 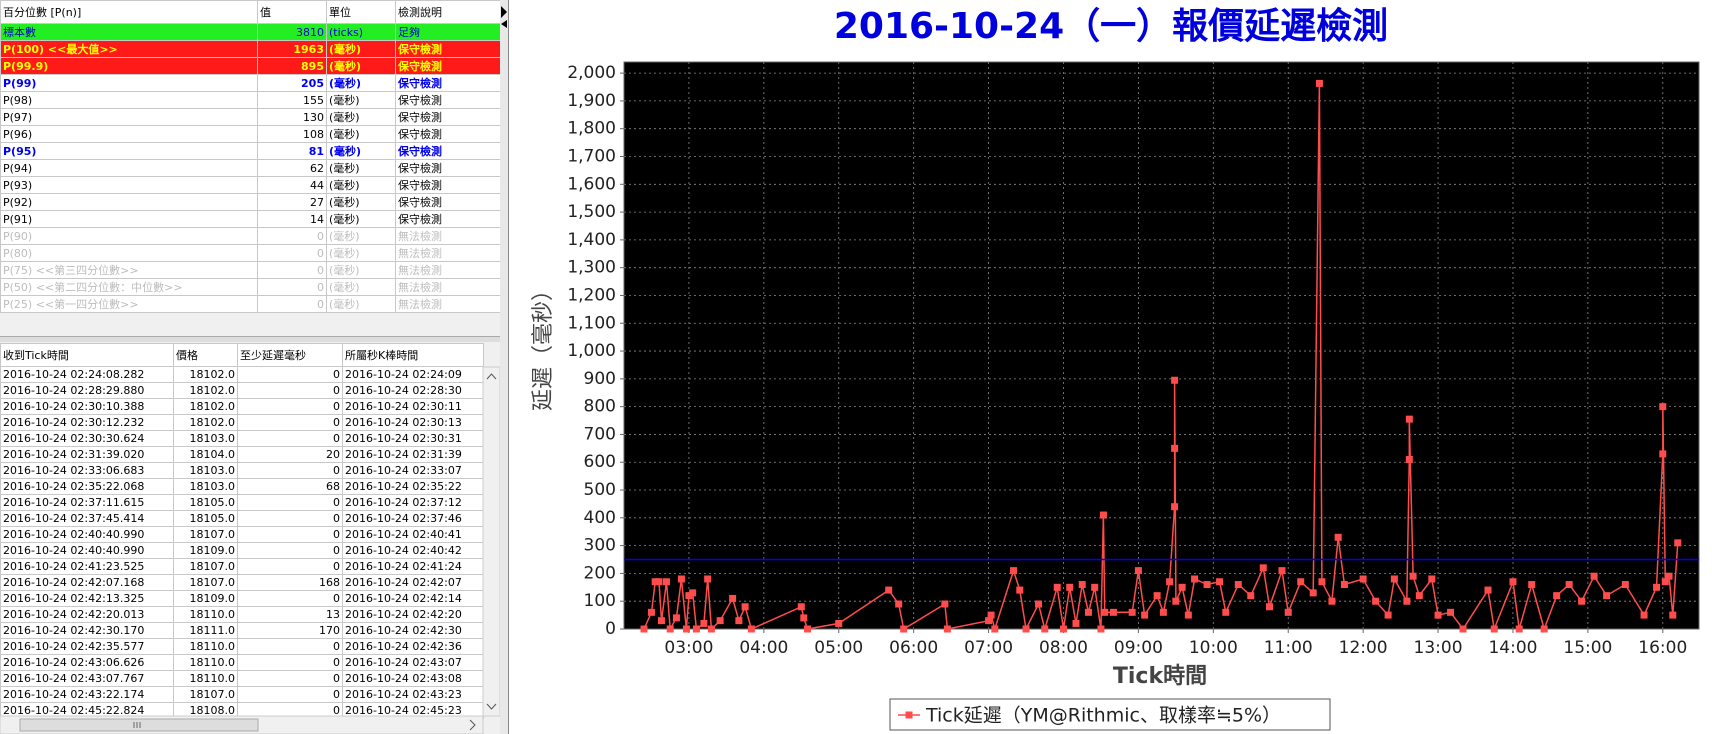 I want to click on x-tick-label: 09:00, so click(x=1138, y=648).